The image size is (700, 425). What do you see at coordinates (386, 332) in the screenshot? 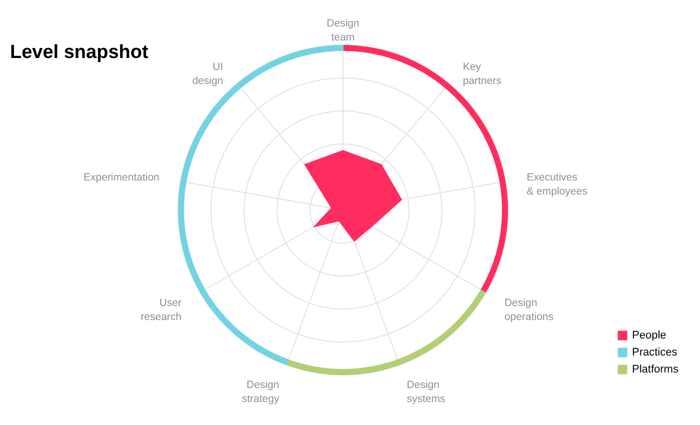
I see `donut-slice` at bounding box center [386, 332].